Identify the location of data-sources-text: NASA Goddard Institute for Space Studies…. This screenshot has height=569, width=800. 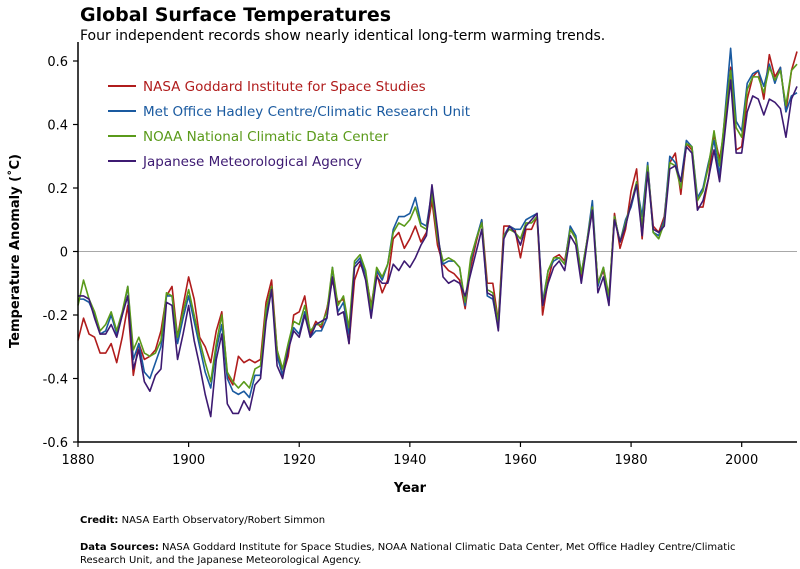
(408, 554).